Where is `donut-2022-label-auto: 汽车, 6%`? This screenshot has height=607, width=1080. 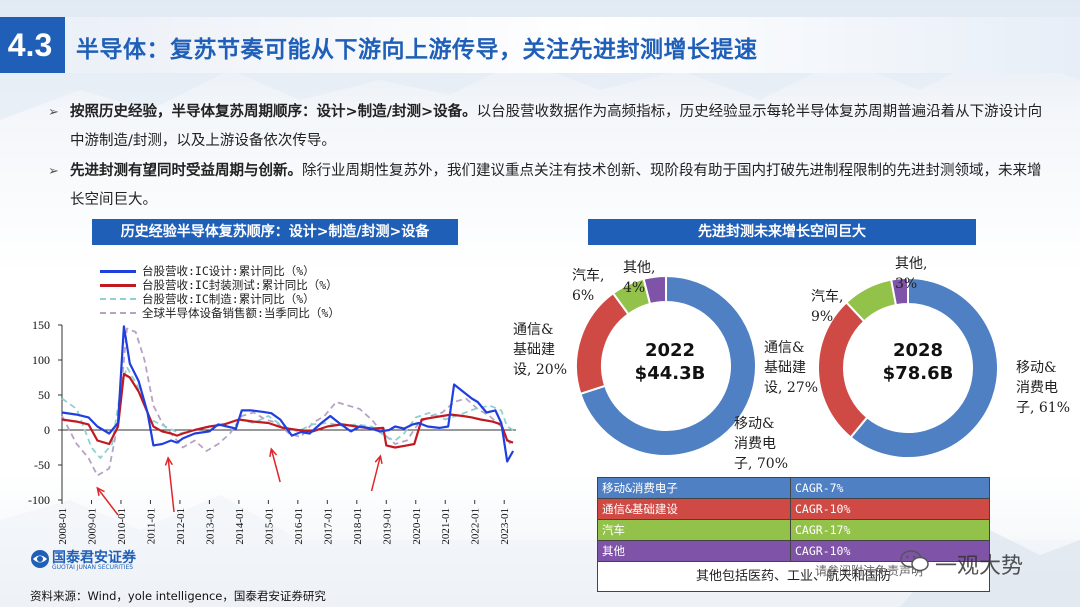 donut-2022-label-auto: 汽车, 6% is located at coordinates (588, 286).